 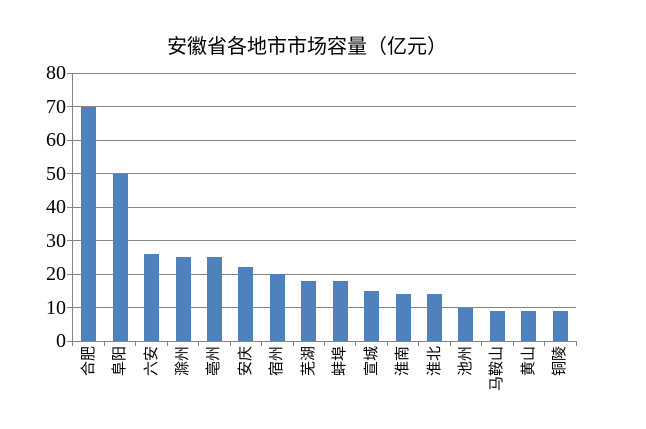 What do you see at coordinates (56, 106) in the screenshot?
I see `y-axis-tick-label: 70` at bounding box center [56, 106].